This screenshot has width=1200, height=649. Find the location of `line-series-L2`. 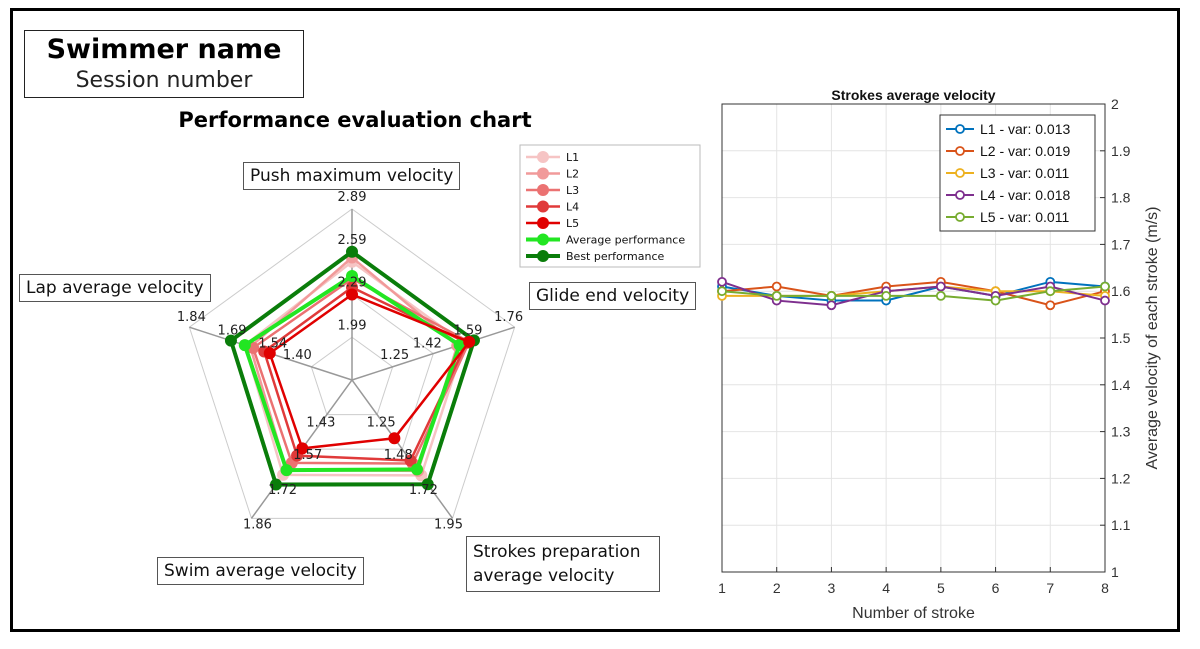

line-series-L2 is located at coordinates (913, 293).